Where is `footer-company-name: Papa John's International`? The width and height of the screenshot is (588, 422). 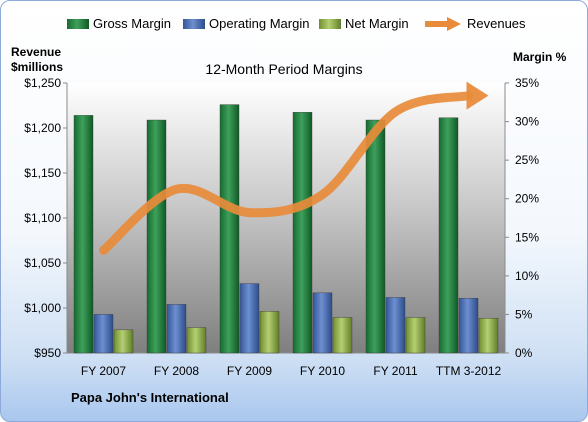 footer-company-name: Papa John's International is located at coordinates (150, 397).